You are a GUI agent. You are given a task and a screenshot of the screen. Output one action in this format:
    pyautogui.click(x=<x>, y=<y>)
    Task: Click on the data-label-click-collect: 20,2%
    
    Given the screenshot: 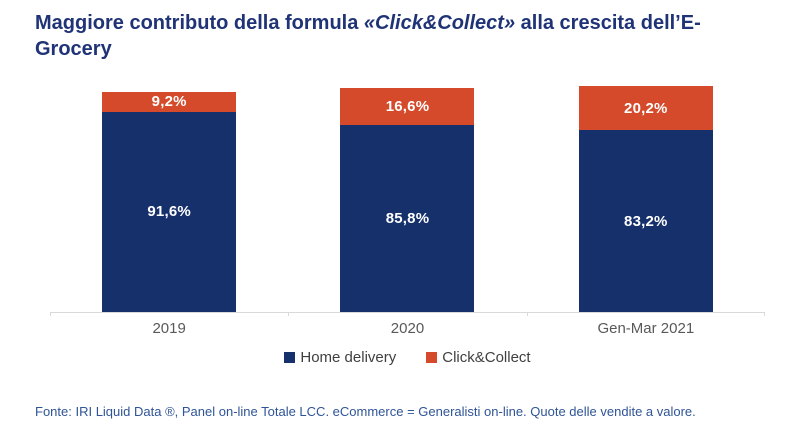 What is the action you would take?
    pyautogui.click(x=646, y=108)
    